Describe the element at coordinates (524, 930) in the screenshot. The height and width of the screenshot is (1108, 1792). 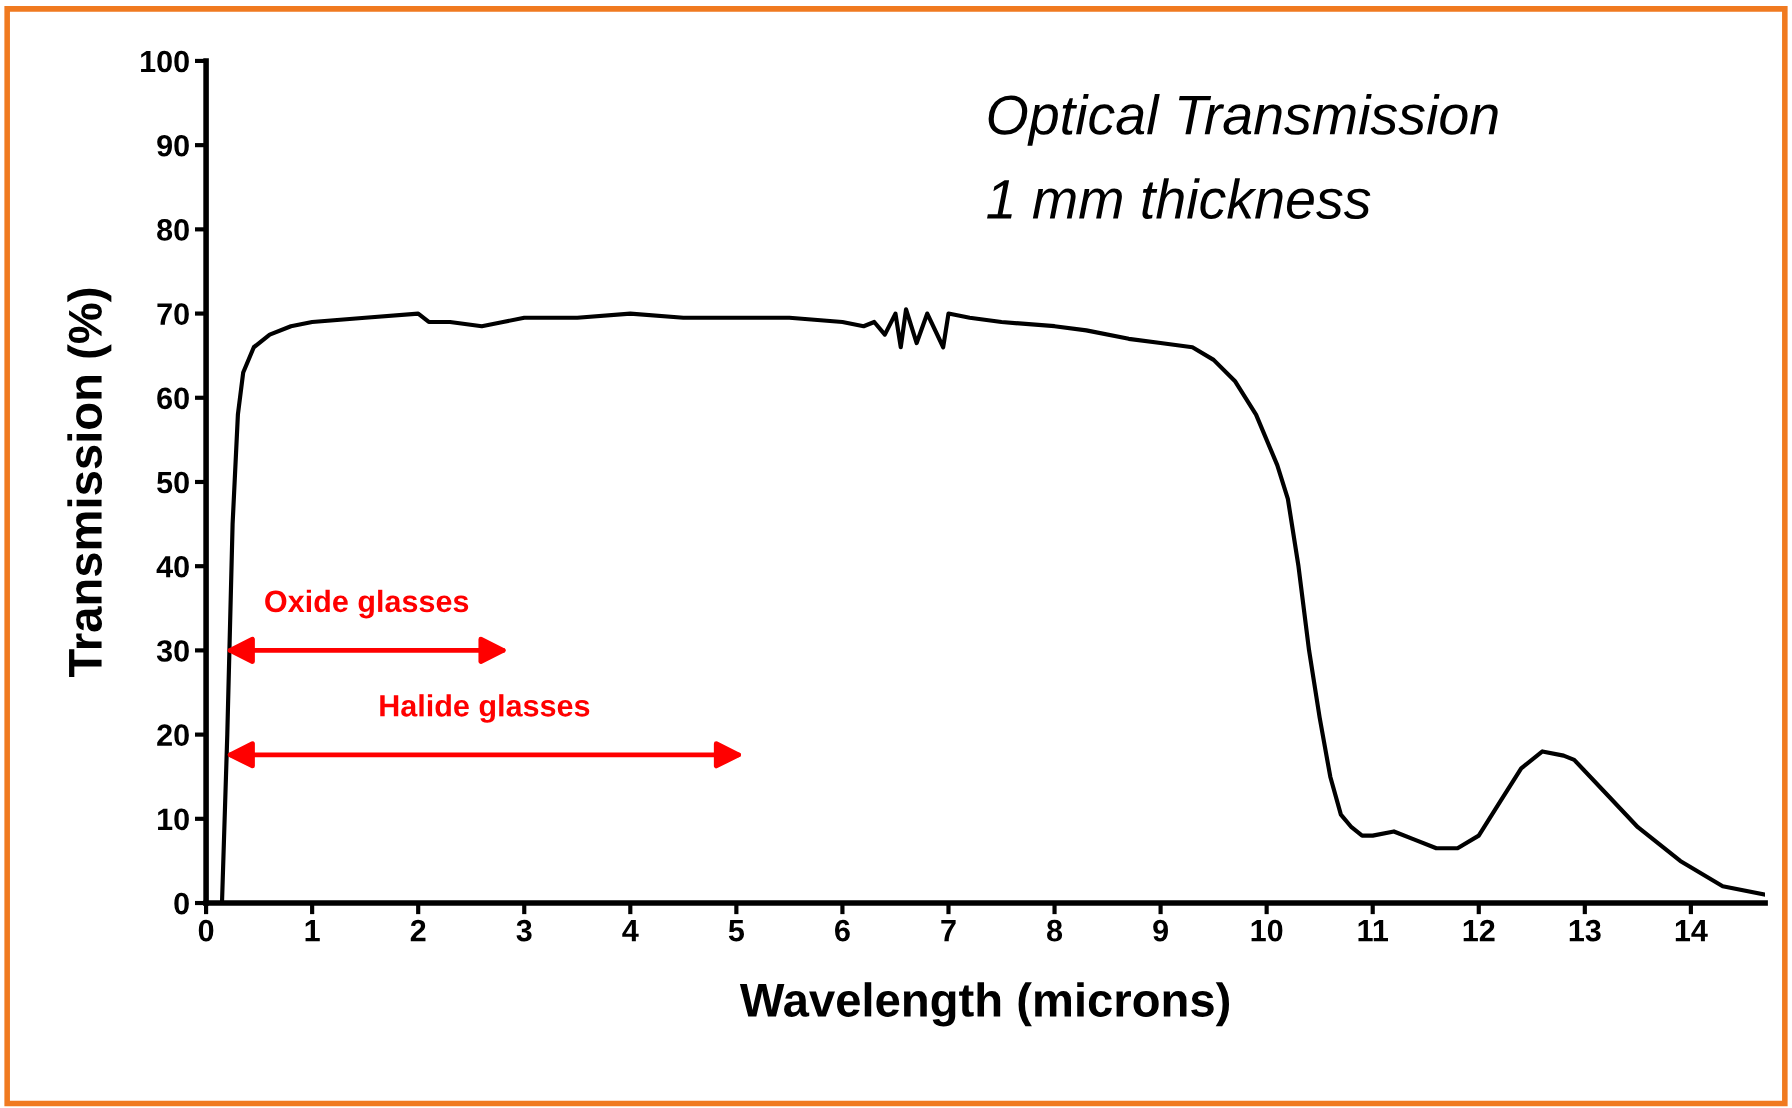
I see `x-tick-label: 3` at that location.